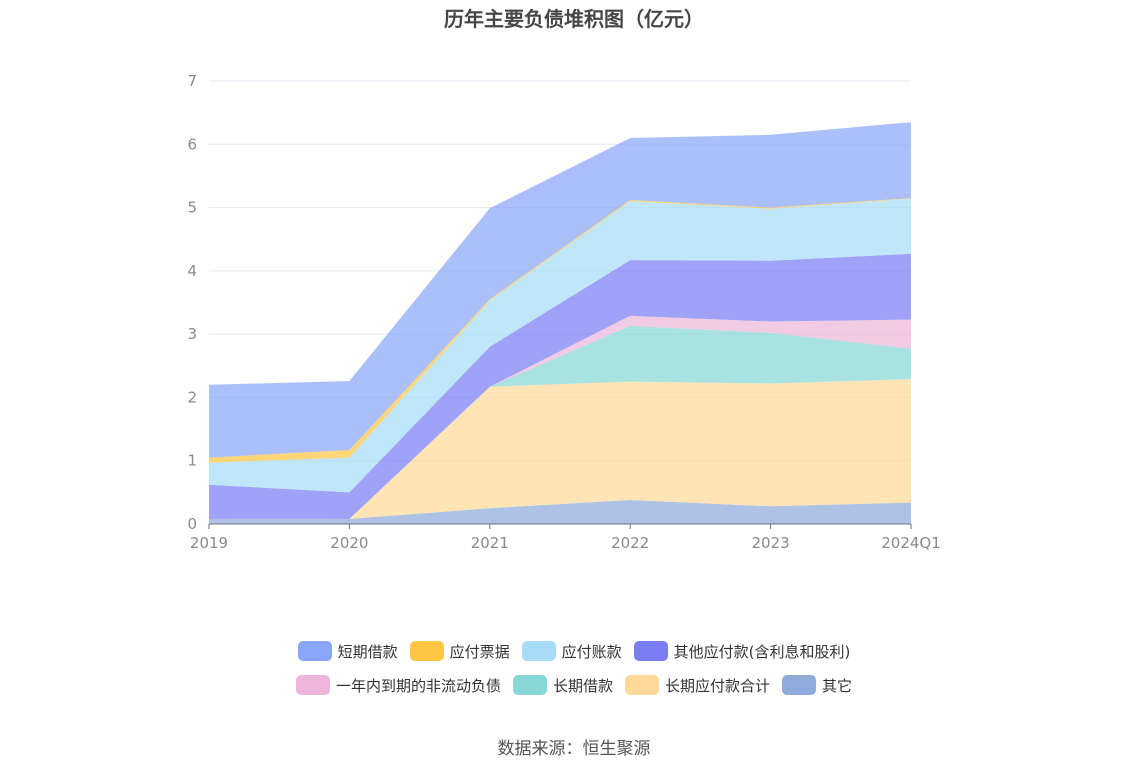 This screenshot has width=1148, height=776. I want to click on legend-label: 一年内到期的非流动负债, so click(418, 685).